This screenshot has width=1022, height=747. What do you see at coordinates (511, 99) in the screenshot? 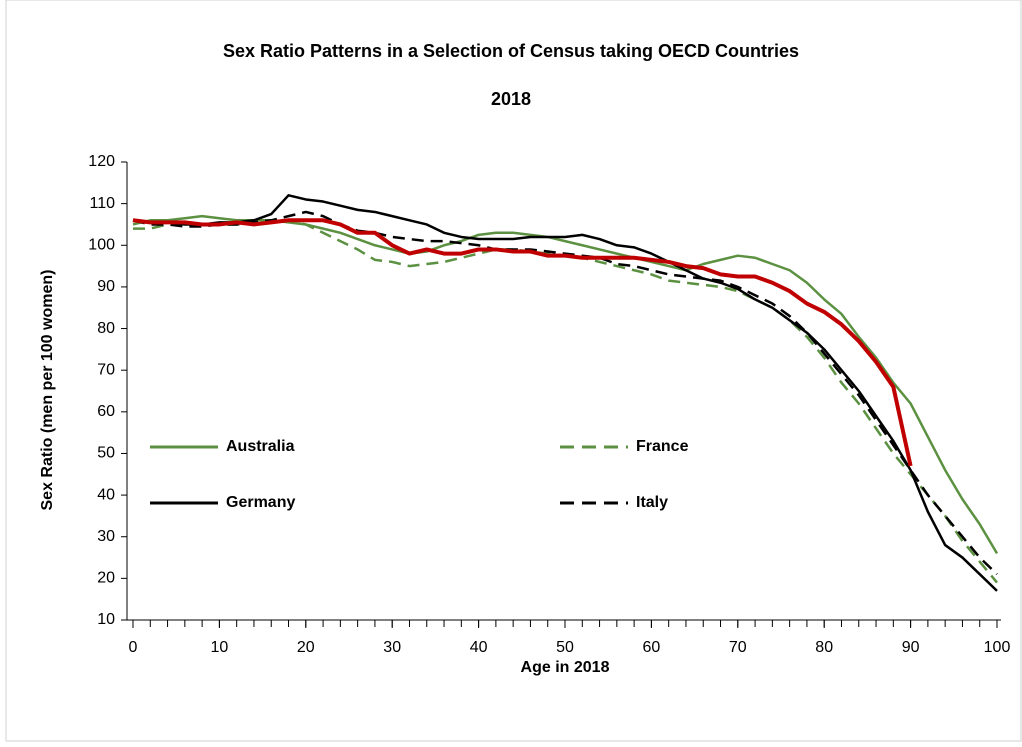
I see `chart-subtitle: 2018` at bounding box center [511, 99].